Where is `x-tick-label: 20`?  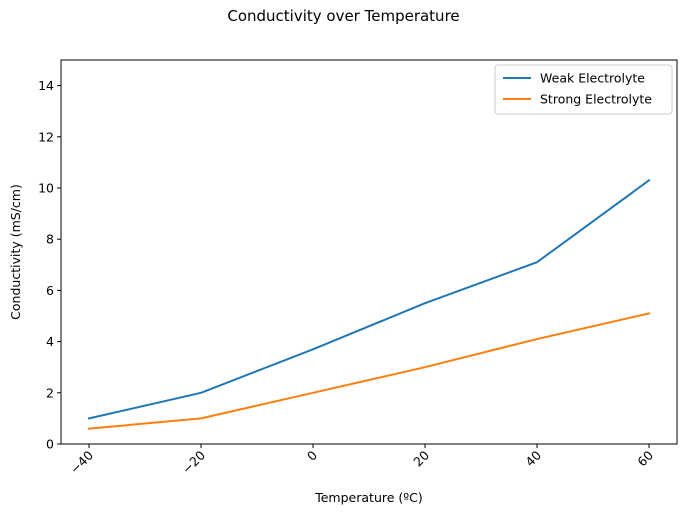 x-tick-label: 20 is located at coordinates (421, 458).